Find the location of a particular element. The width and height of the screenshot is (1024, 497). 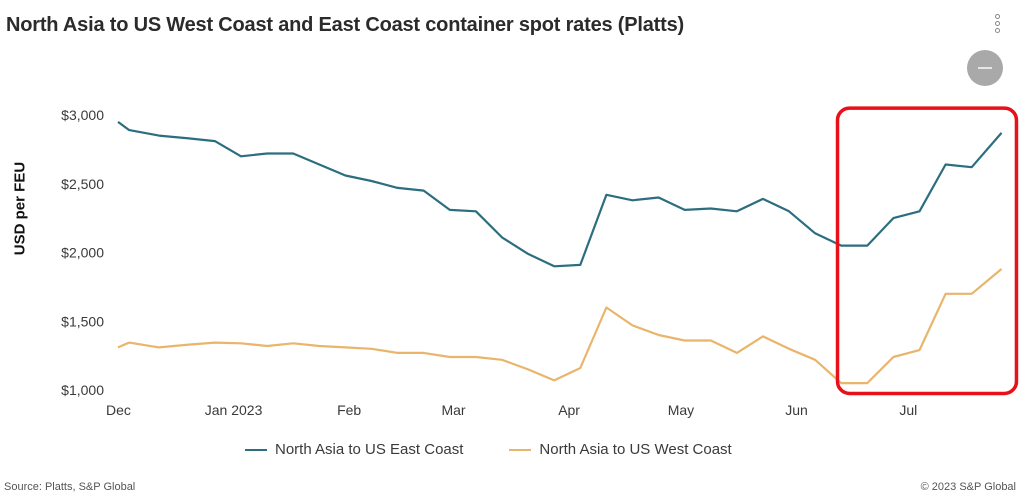

context-menu-icon is located at coordinates (997, 28).